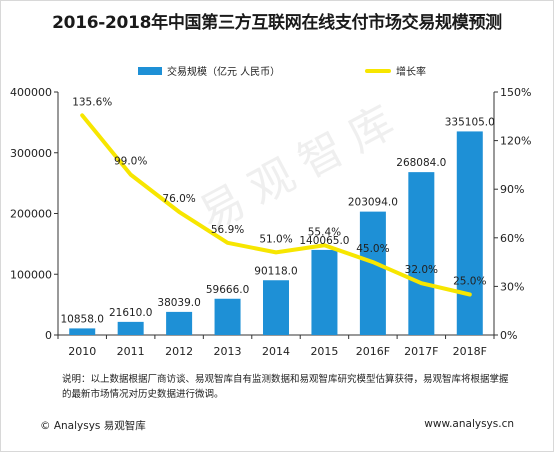  I want to click on legend-item-line: 增长率, so click(395, 70).